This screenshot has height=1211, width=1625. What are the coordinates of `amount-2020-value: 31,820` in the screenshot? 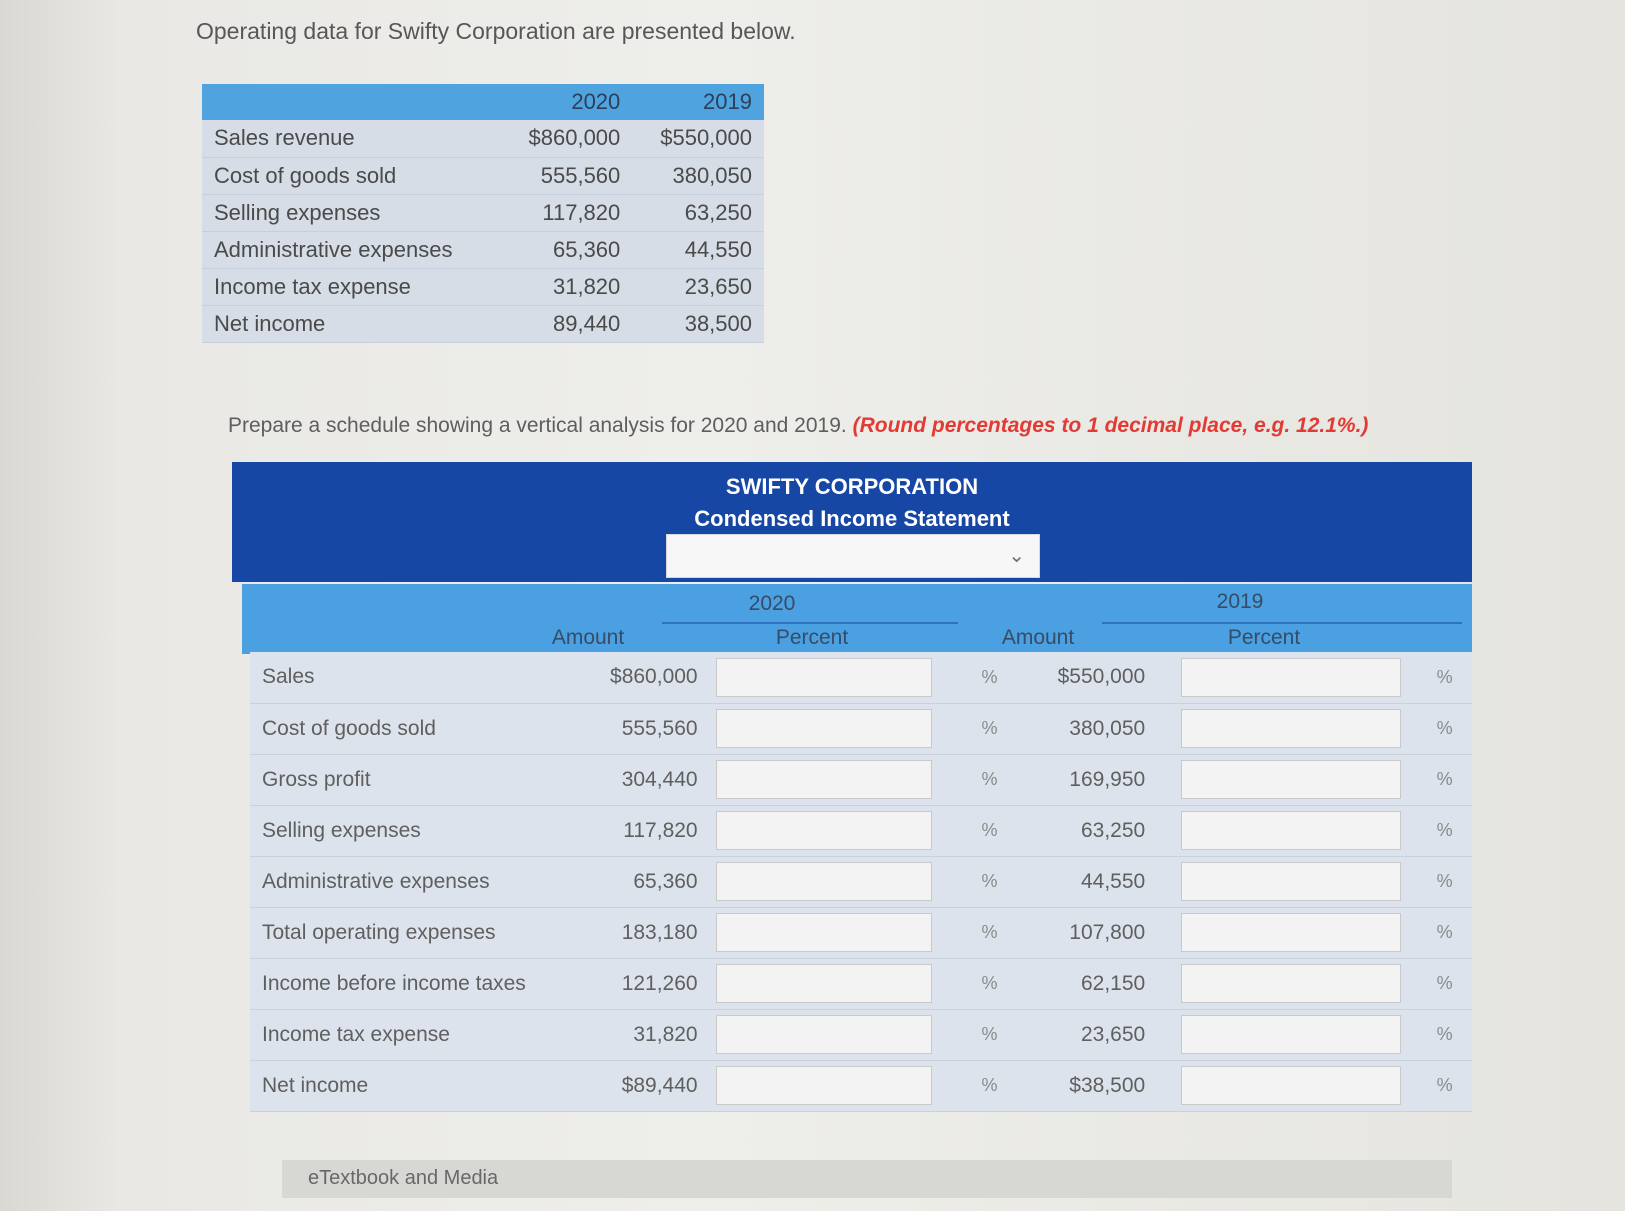 It's located at (665, 1034).